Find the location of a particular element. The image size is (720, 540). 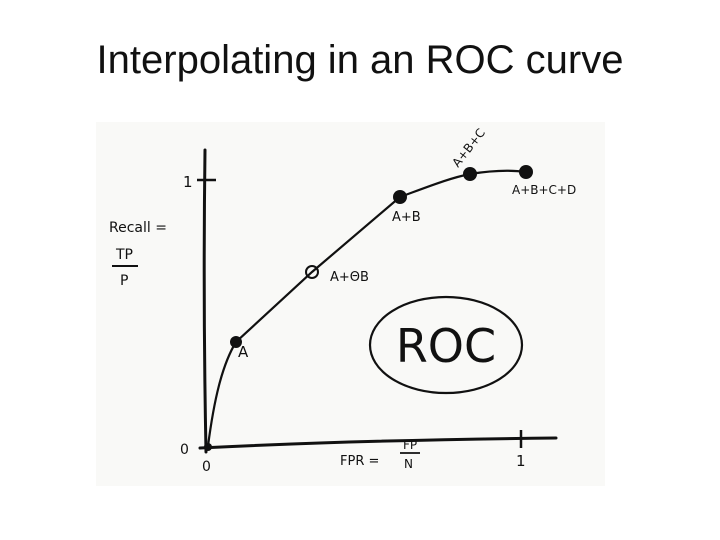

point-a-b is located at coordinates (400, 197).